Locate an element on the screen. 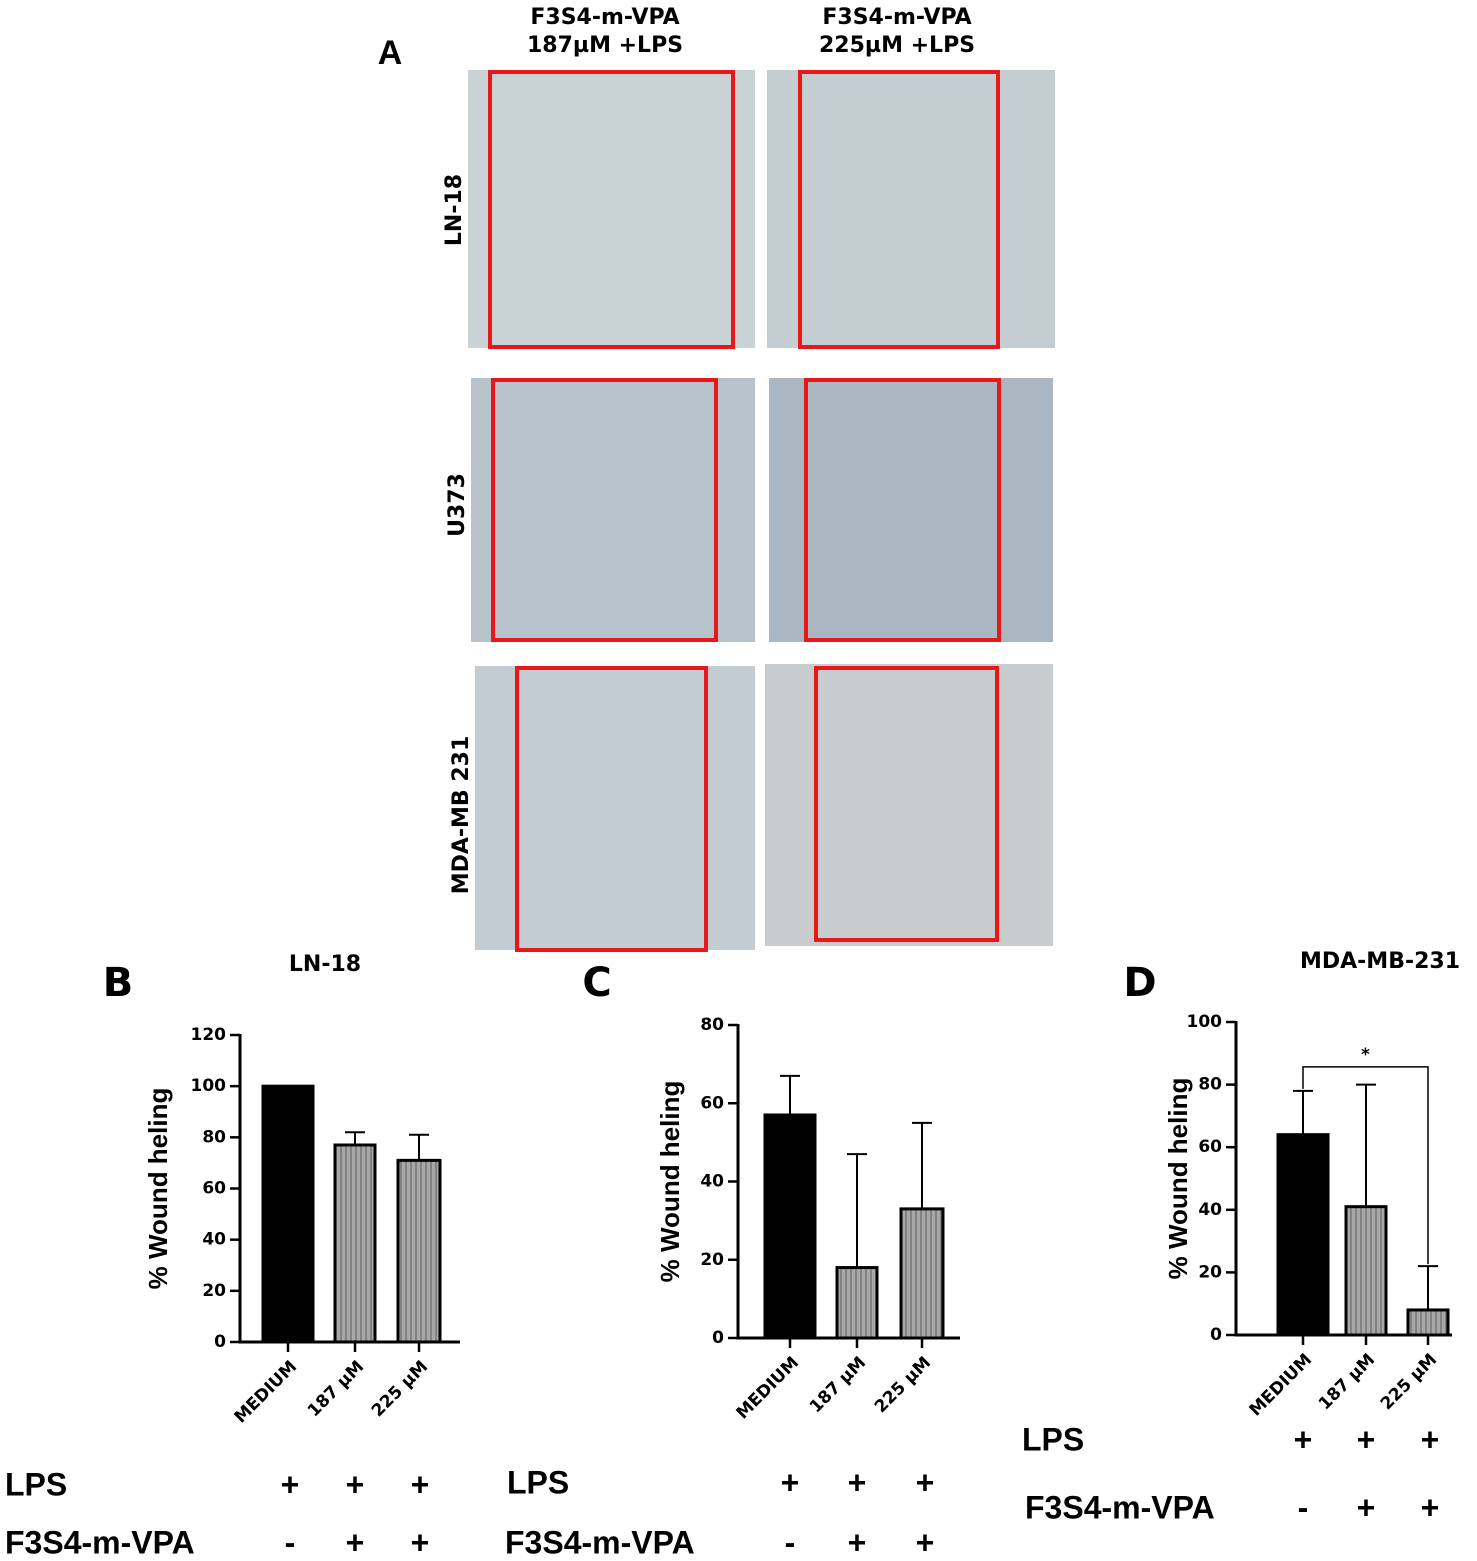  row-label: U373 is located at coordinates (457, 505).